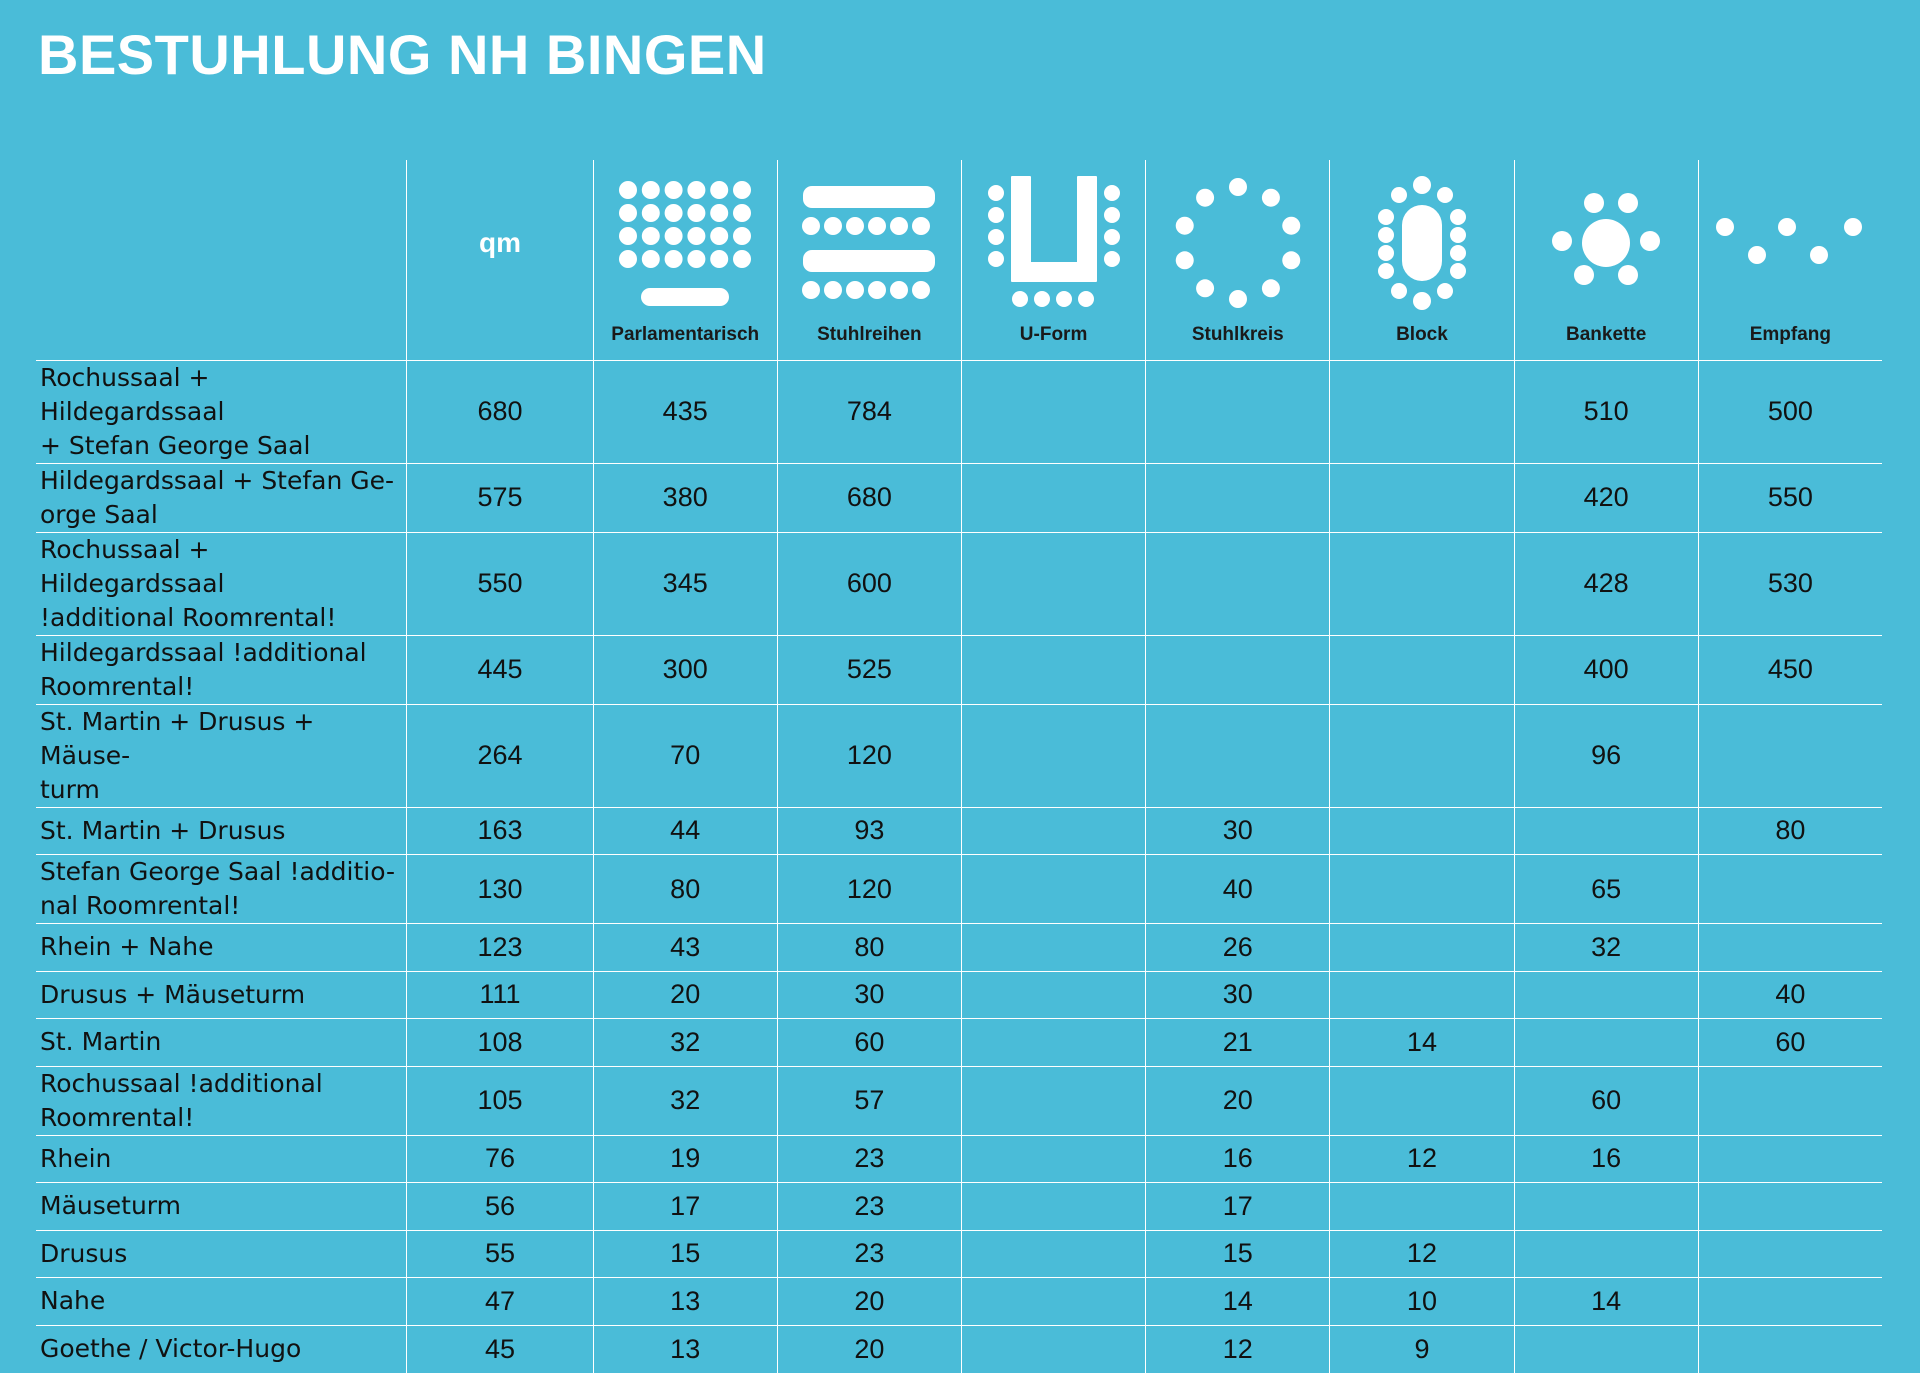 Image resolution: width=1920 pixels, height=1373 pixels. Describe the element at coordinates (177, 755) in the screenshot. I see `room-name-cell: St. Martin + Drusus + Mäuse- turm` at that location.